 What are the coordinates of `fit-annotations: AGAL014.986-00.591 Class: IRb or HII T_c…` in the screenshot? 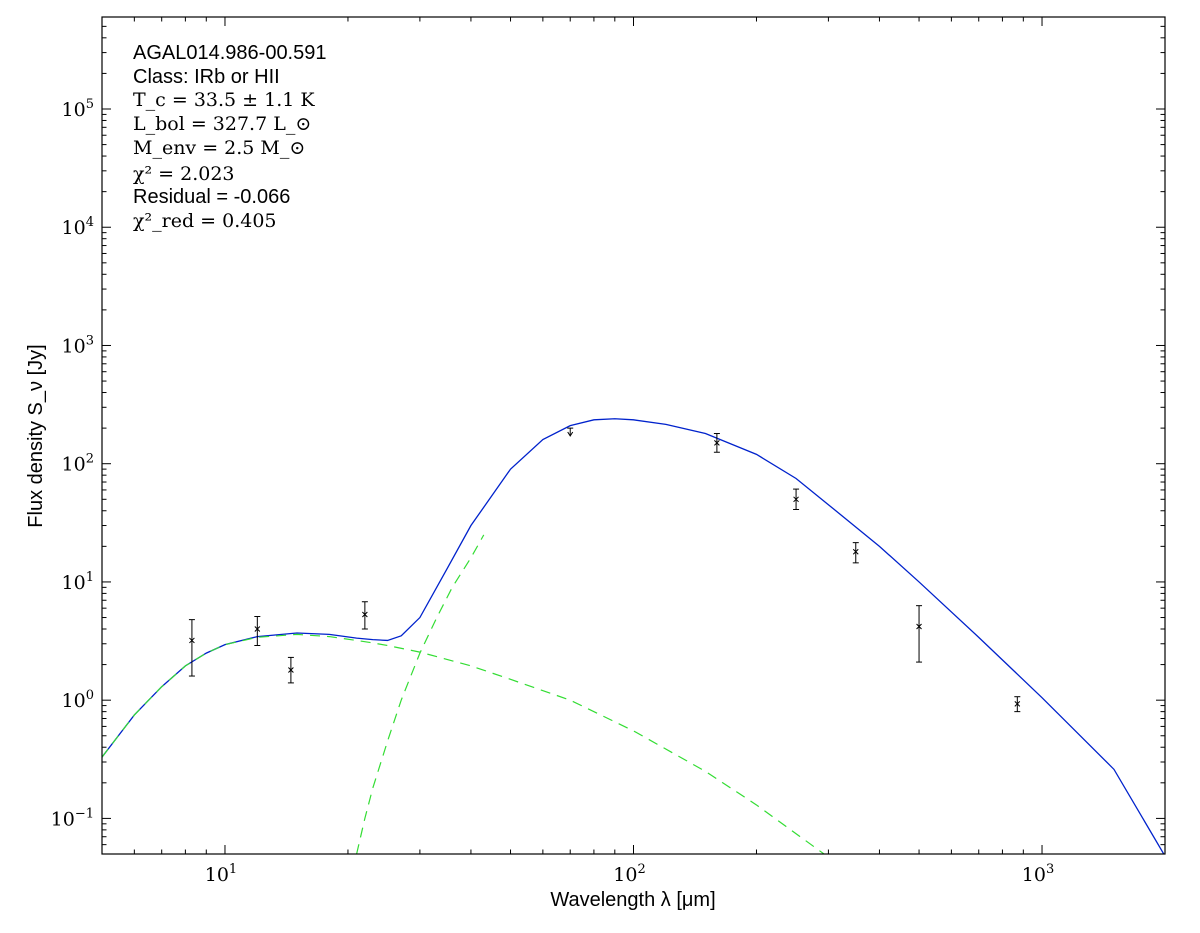 It's located at (230, 137).